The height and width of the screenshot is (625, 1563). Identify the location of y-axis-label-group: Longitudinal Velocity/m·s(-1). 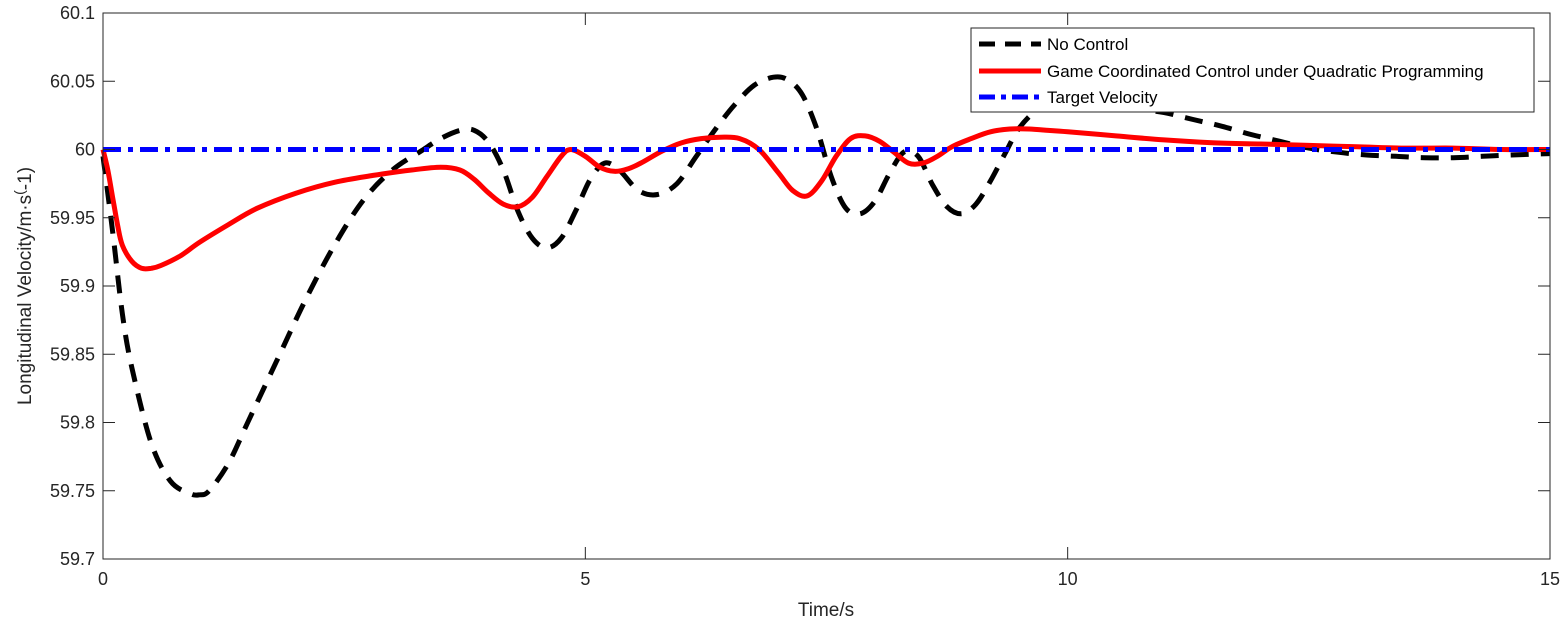
(23, 286).